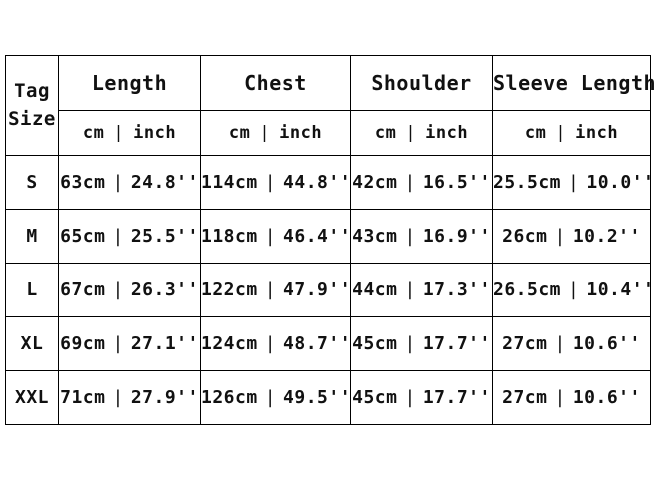  I want to click on cell-chest: 114cm | 44.8'', so click(276, 182).